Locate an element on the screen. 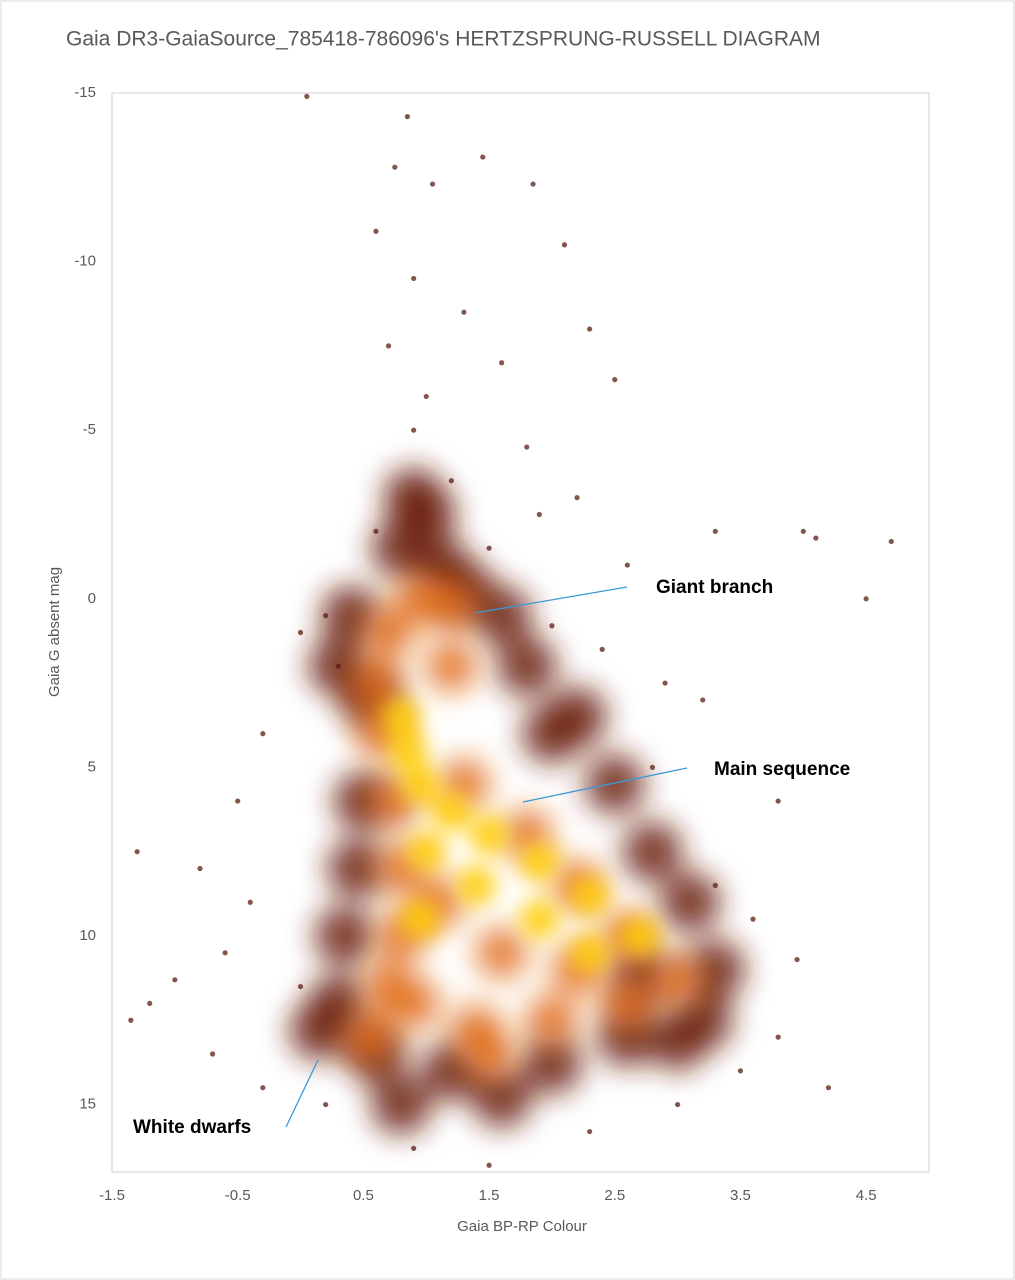  y-tick-label: -10 is located at coordinates (85, 261).